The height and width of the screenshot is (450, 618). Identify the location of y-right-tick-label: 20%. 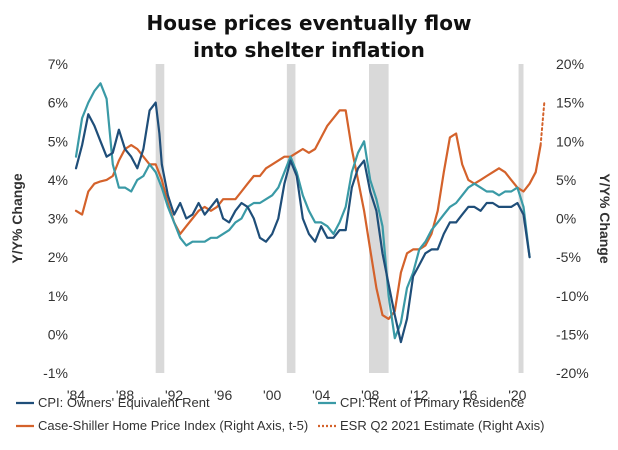
(570, 64).